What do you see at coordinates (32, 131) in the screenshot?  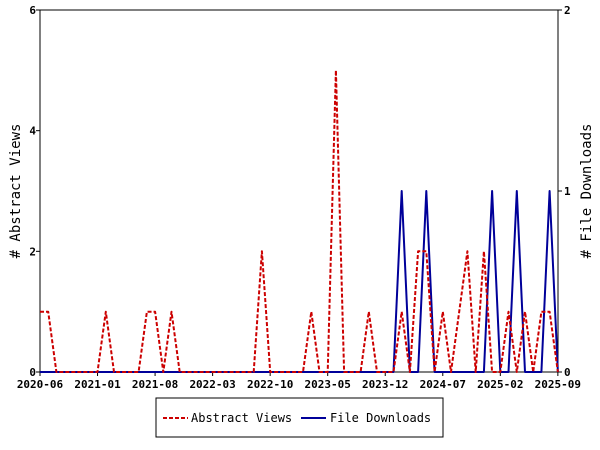 I see `y-left-tick-label: 4` at bounding box center [32, 131].